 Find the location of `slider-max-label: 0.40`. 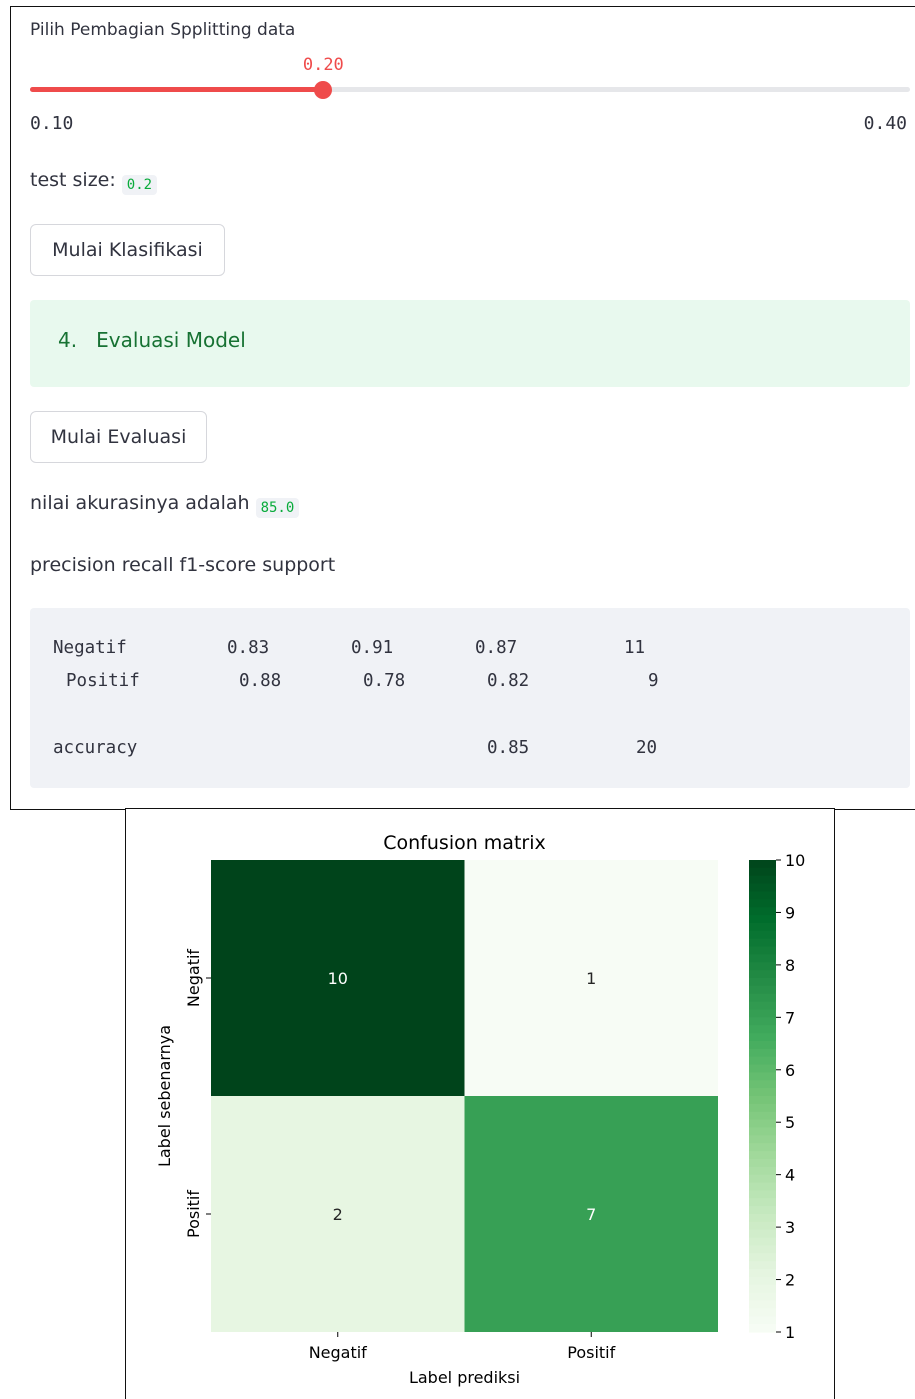

slider-max-label: 0.40 is located at coordinates (885, 123).